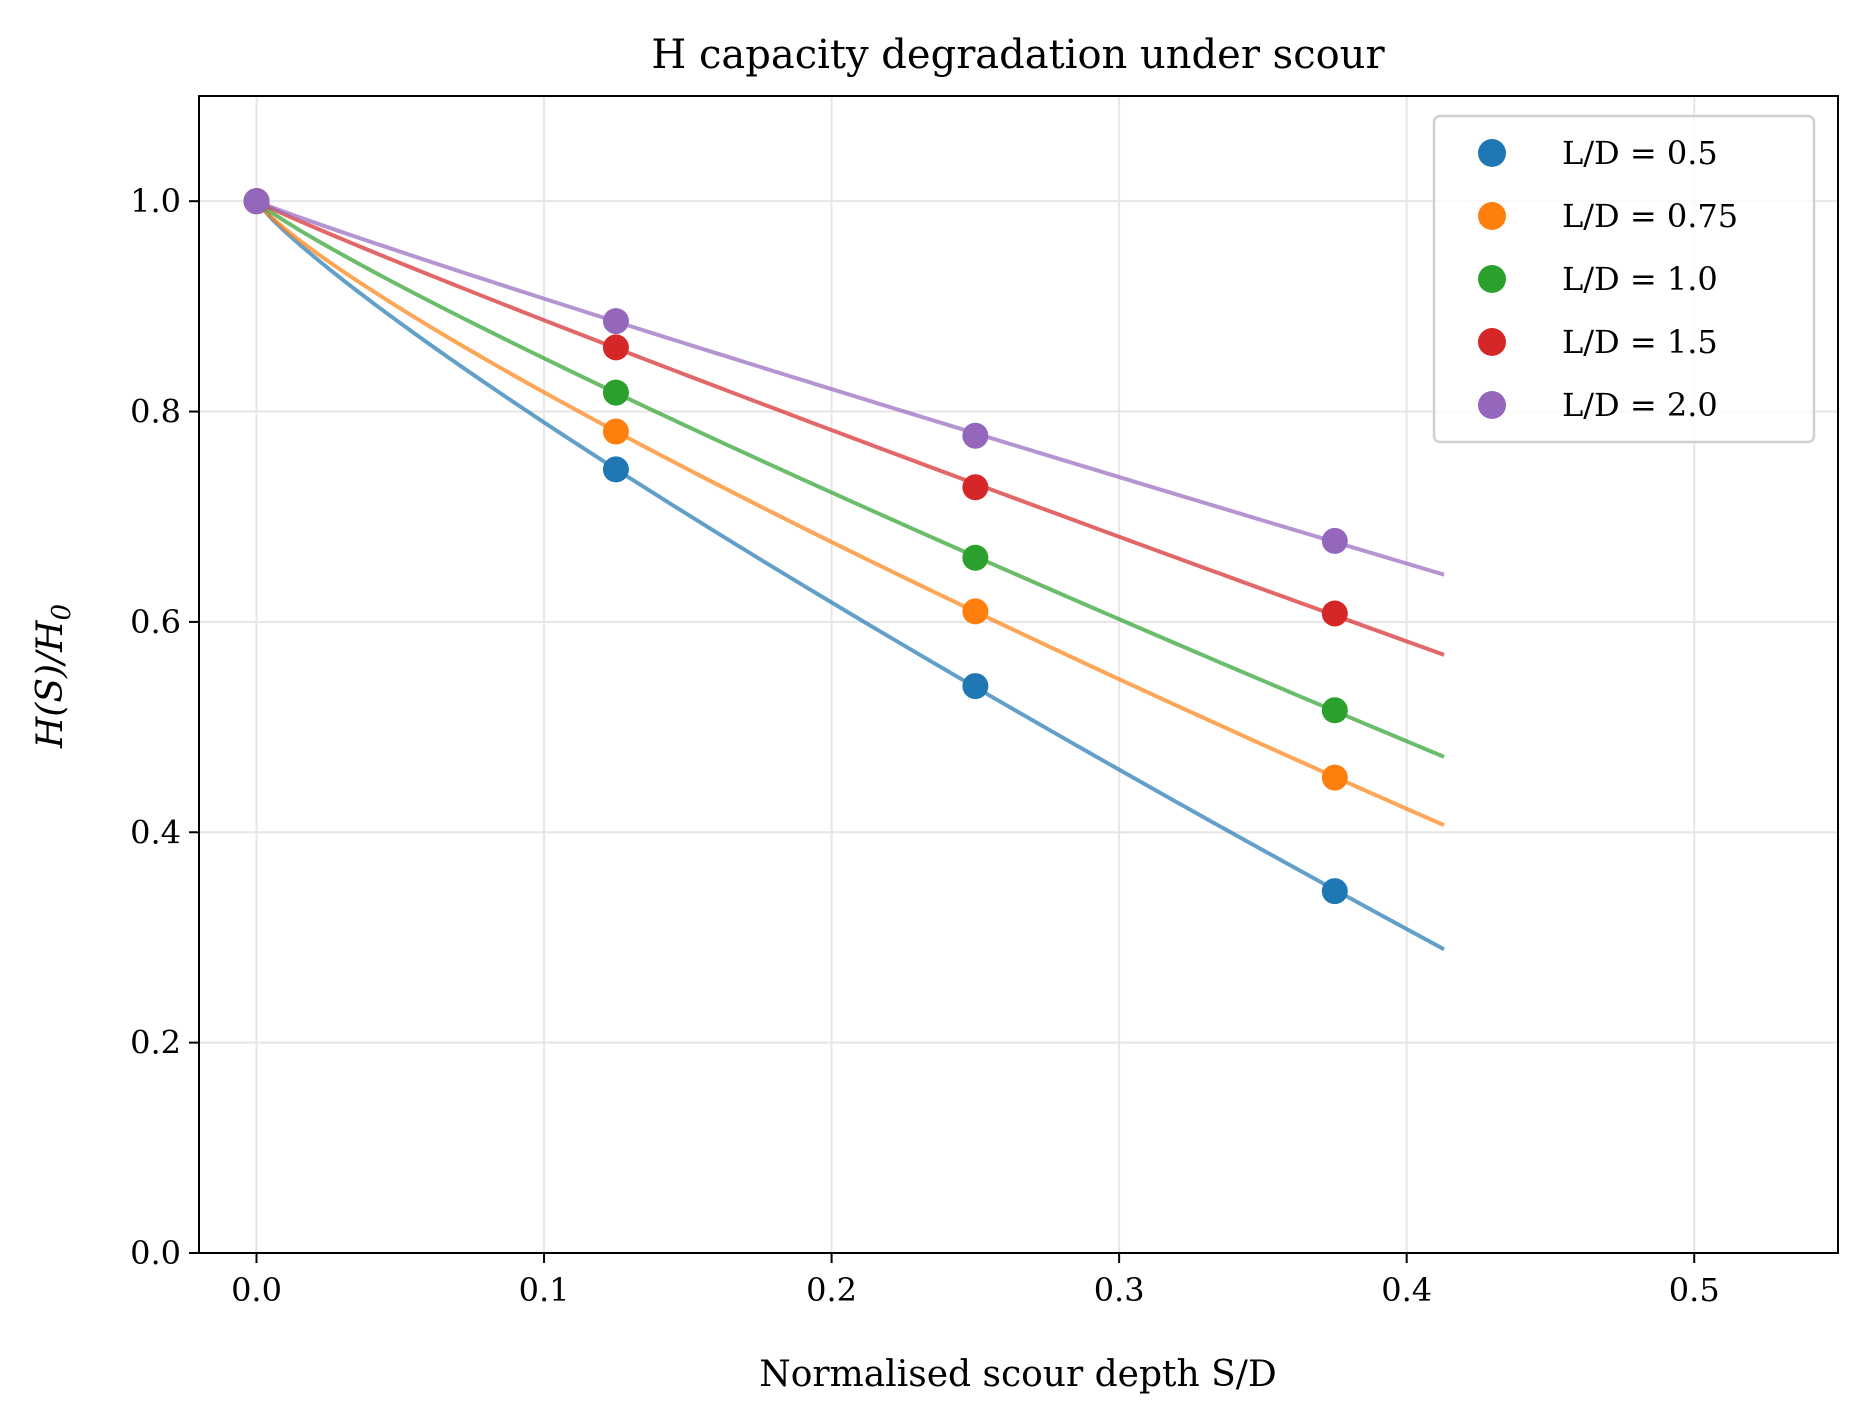 Image resolution: width=1856 pixels, height=1421 pixels. What do you see at coordinates (1640, 405) in the screenshot?
I see `legend-label: L/D = 2.0` at bounding box center [1640, 405].